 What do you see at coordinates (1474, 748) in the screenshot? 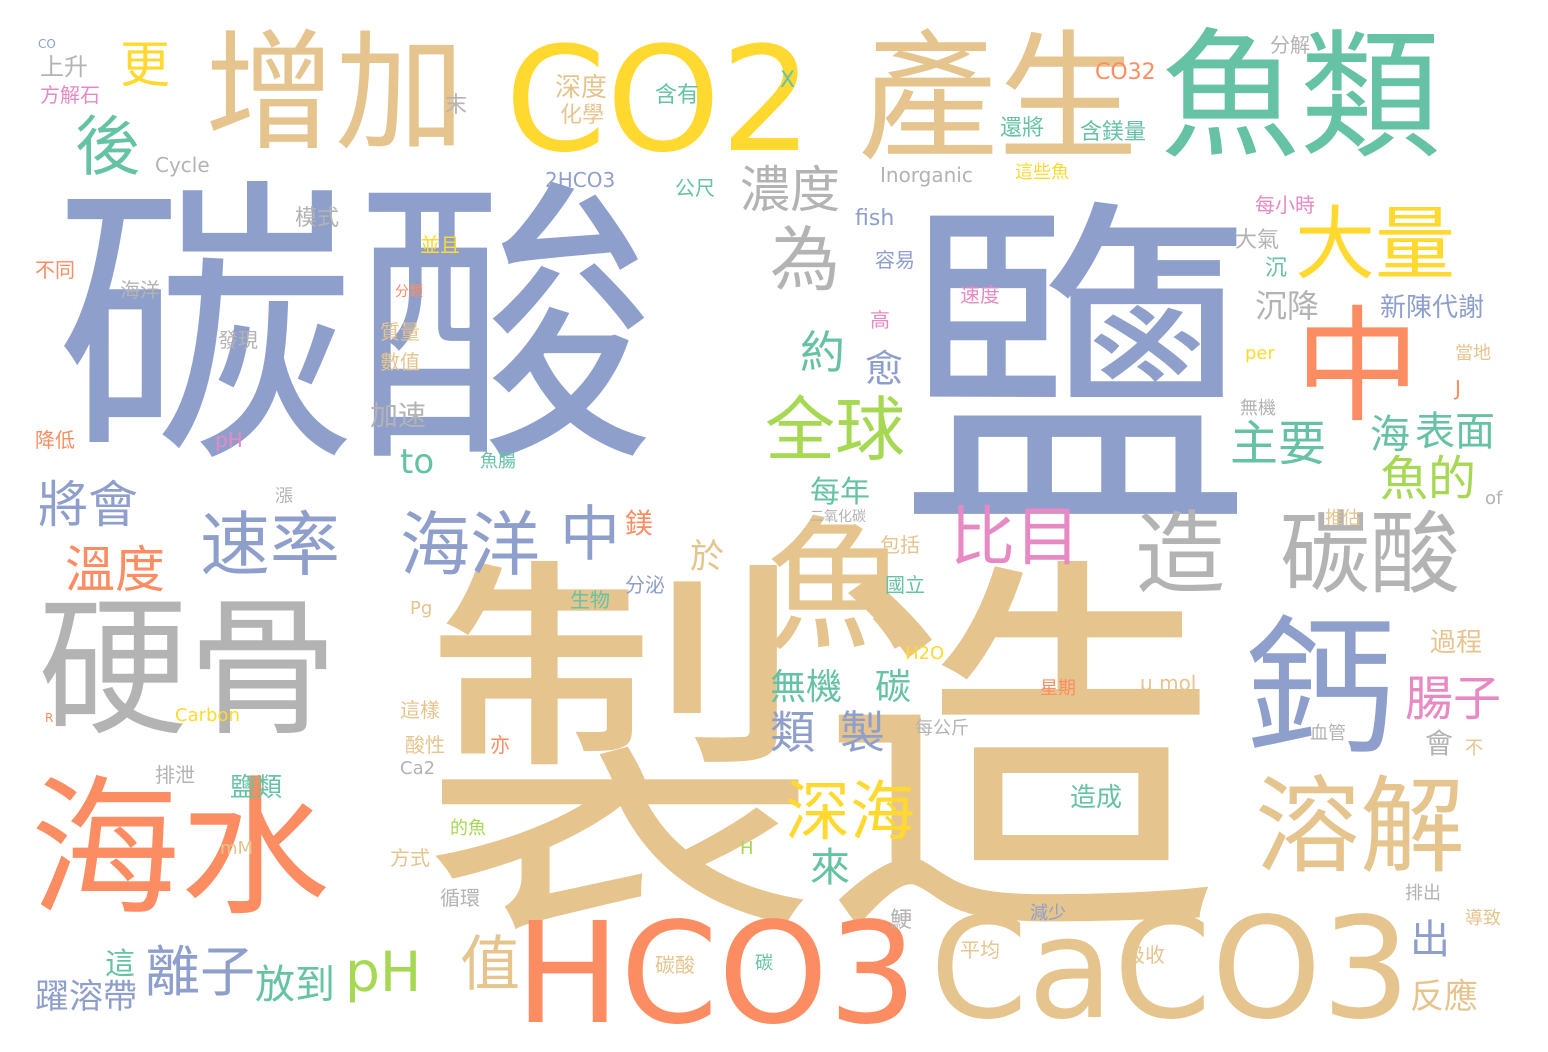
I see `word: 不` at bounding box center [1474, 748].